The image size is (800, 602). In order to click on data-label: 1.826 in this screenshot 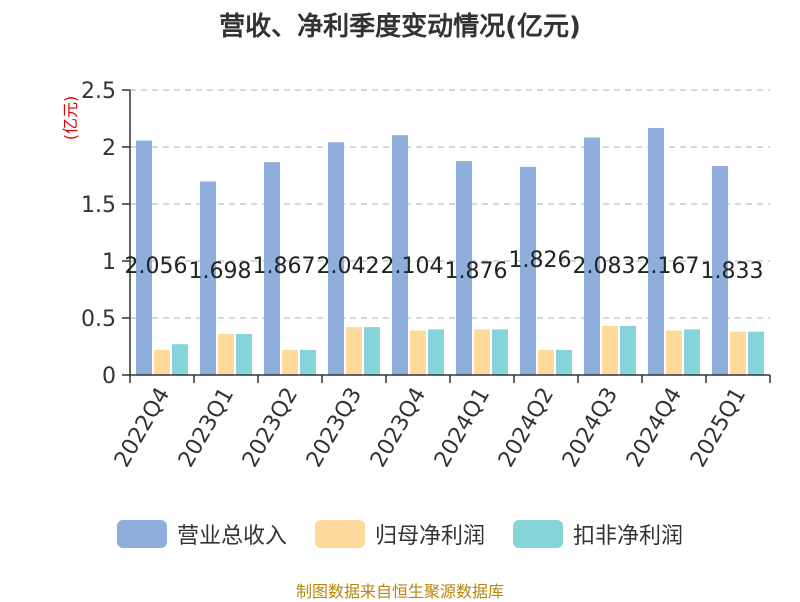, I will do `click(540, 260)`.